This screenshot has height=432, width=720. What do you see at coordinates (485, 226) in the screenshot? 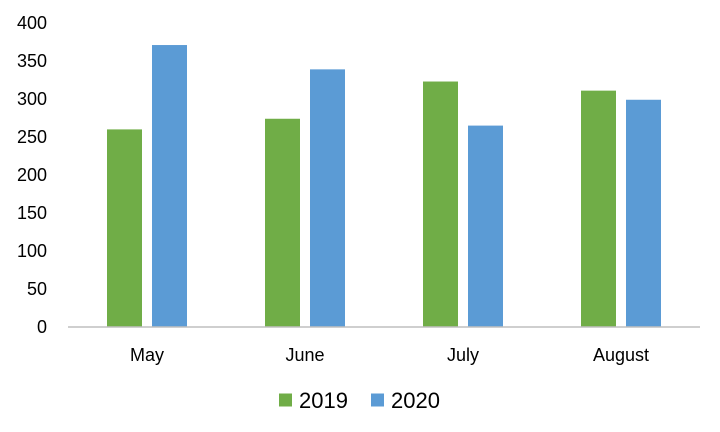
I see `bar-2020-july` at bounding box center [485, 226].